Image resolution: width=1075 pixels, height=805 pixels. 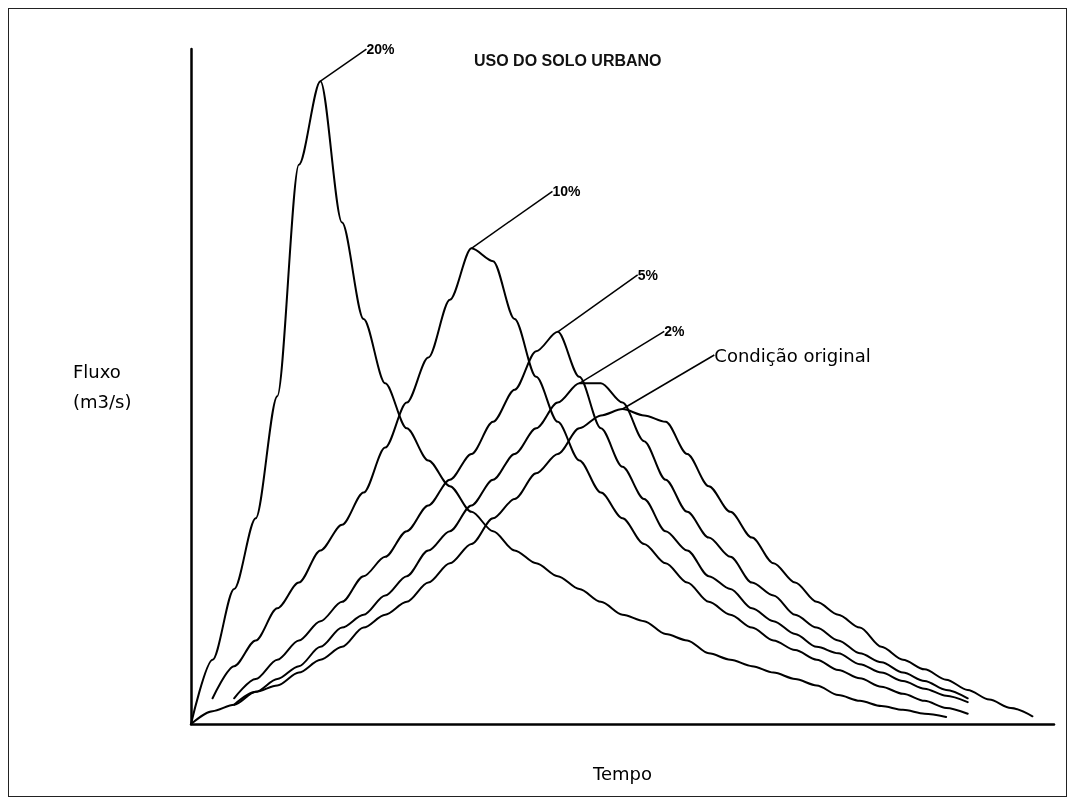 What do you see at coordinates (622, 773) in the screenshot?
I see `x-axis-title: Tempo` at bounding box center [622, 773].